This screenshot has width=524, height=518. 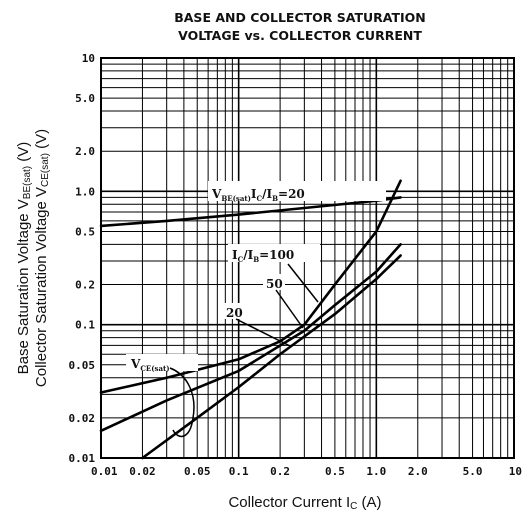 What do you see at coordinates (263, 256) in the screenshot?
I see `annotation-ratio-100: IC/IB=100` at bounding box center [263, 256].